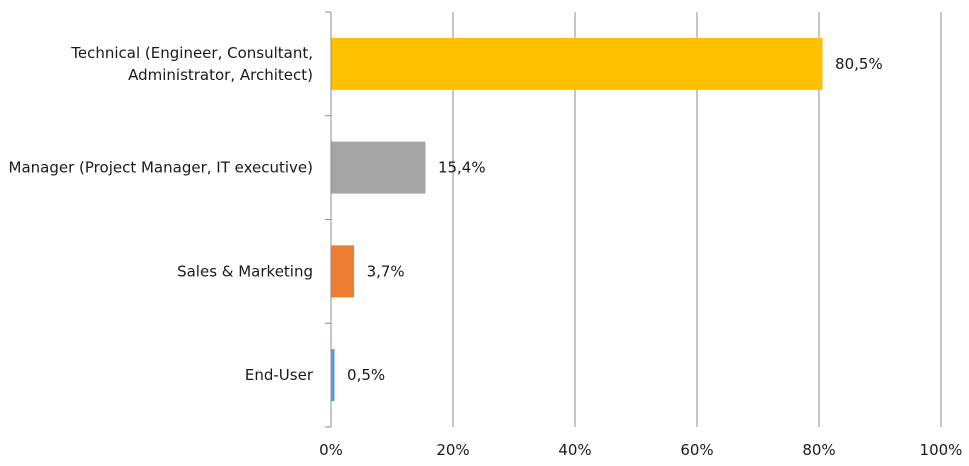 The width and height of the screenshot is (969, 466). I want to click on data-label: 0,5%, so click(366, 375).